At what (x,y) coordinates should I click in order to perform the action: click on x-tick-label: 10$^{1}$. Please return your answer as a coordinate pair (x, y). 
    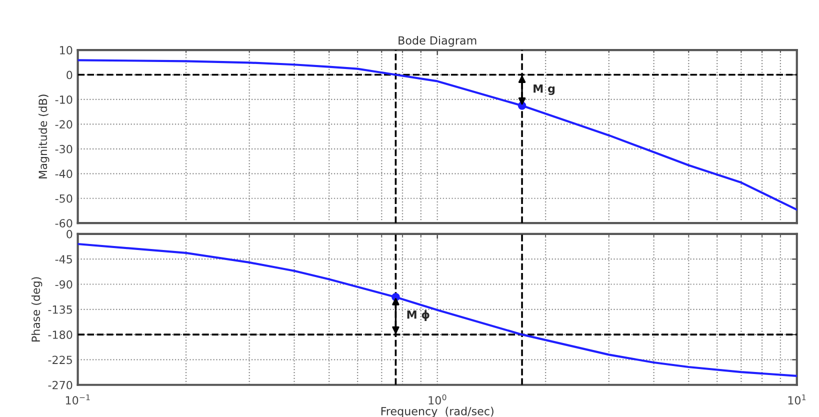
    Looking at the image, I should click on (797, 399).